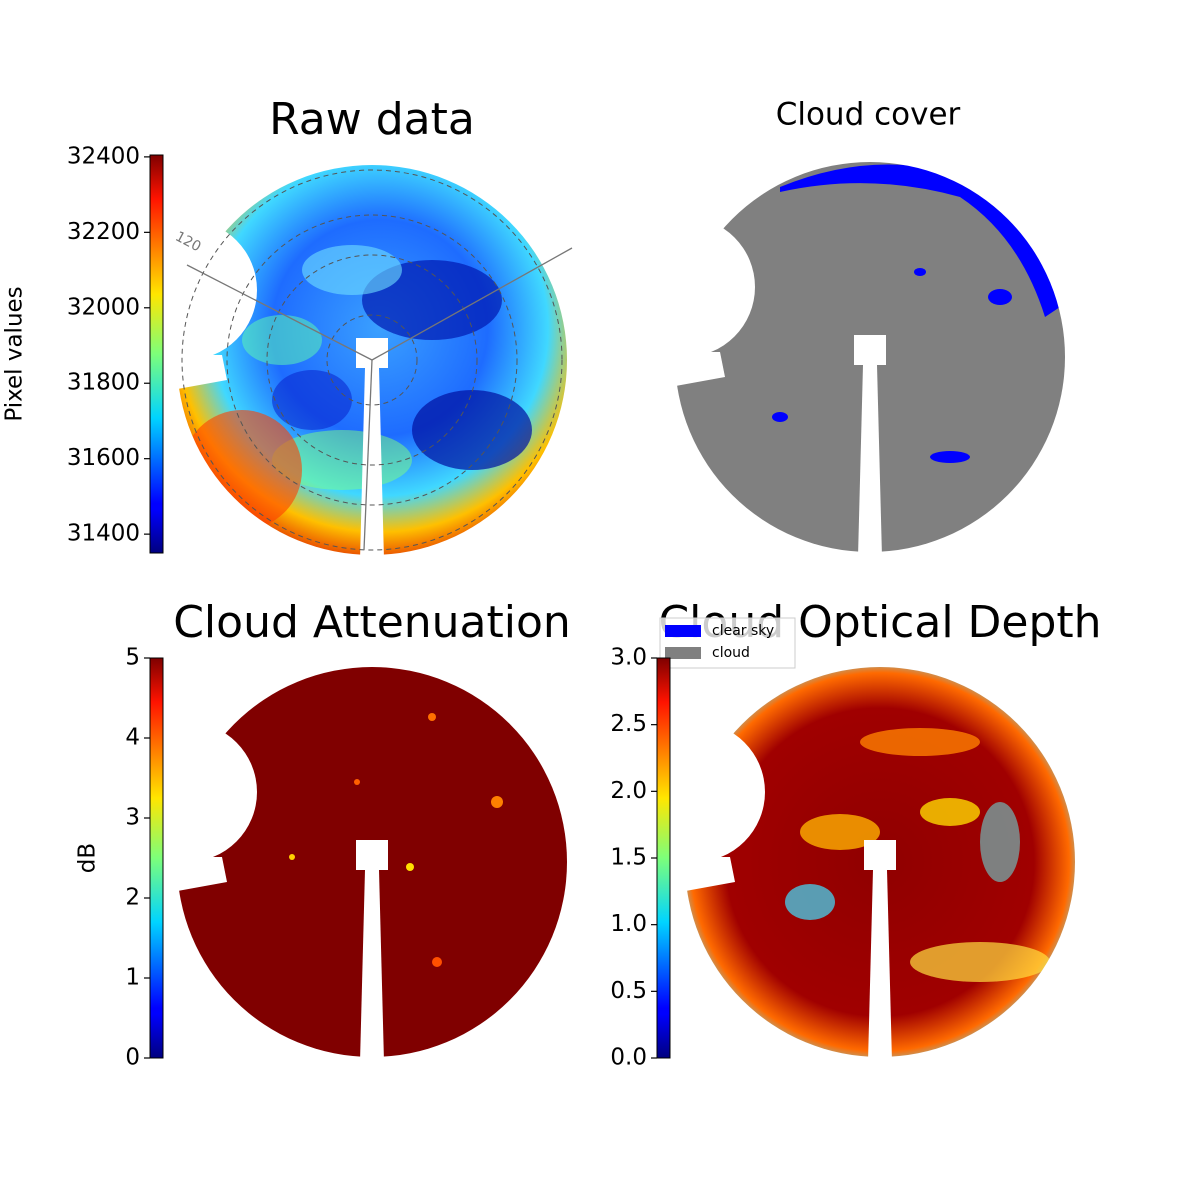 The height and width of the screenshot is (1200, 1200). I want to click on legend: clear sky cloud, so click(727, 643).